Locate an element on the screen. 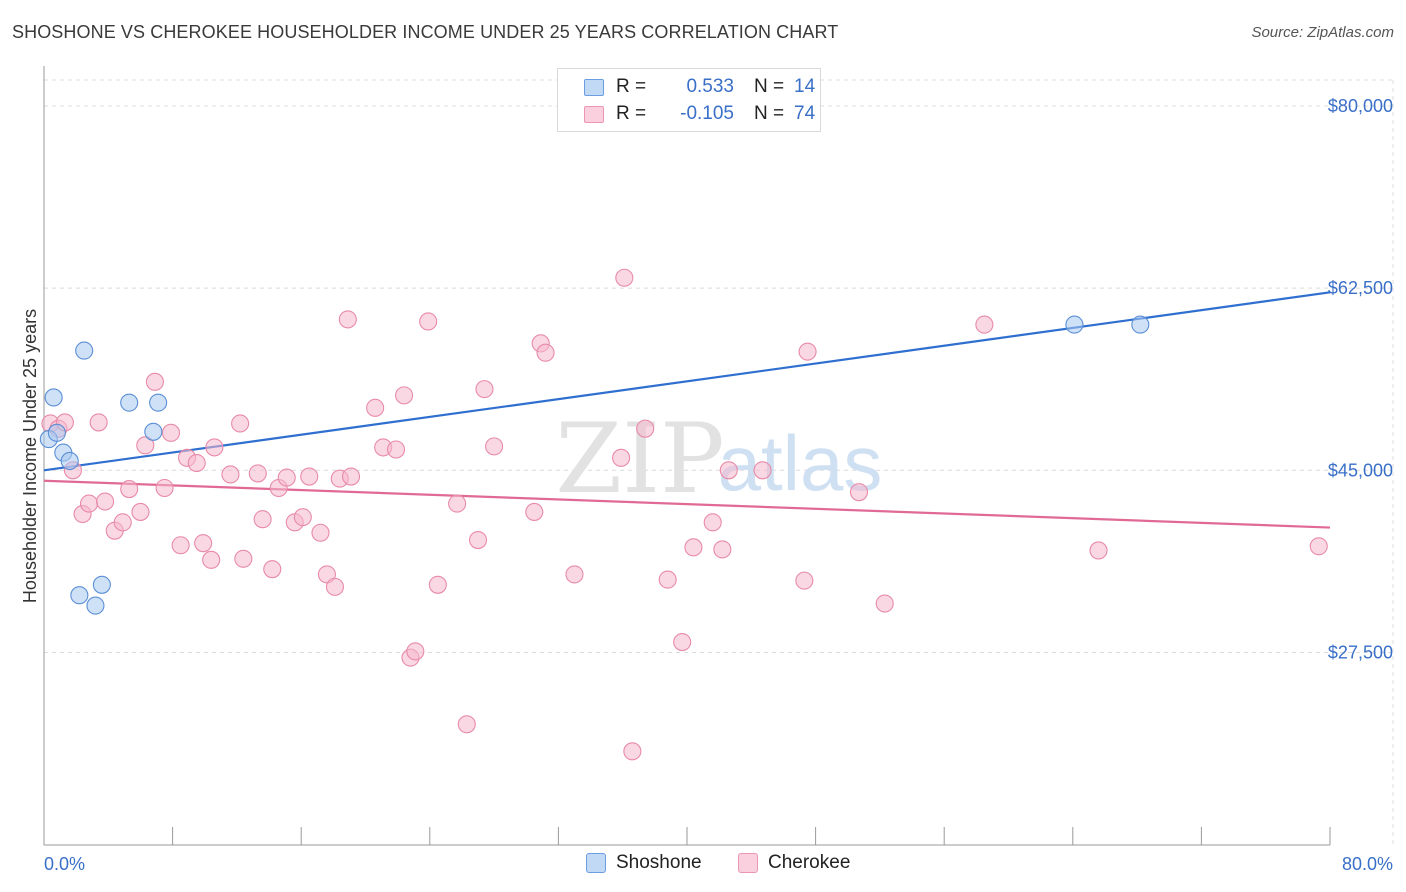 Image resolution: width=1406 pixels, height=892 pixels. y-tick-label: $62,500 is located at coordinates (1360, 288).